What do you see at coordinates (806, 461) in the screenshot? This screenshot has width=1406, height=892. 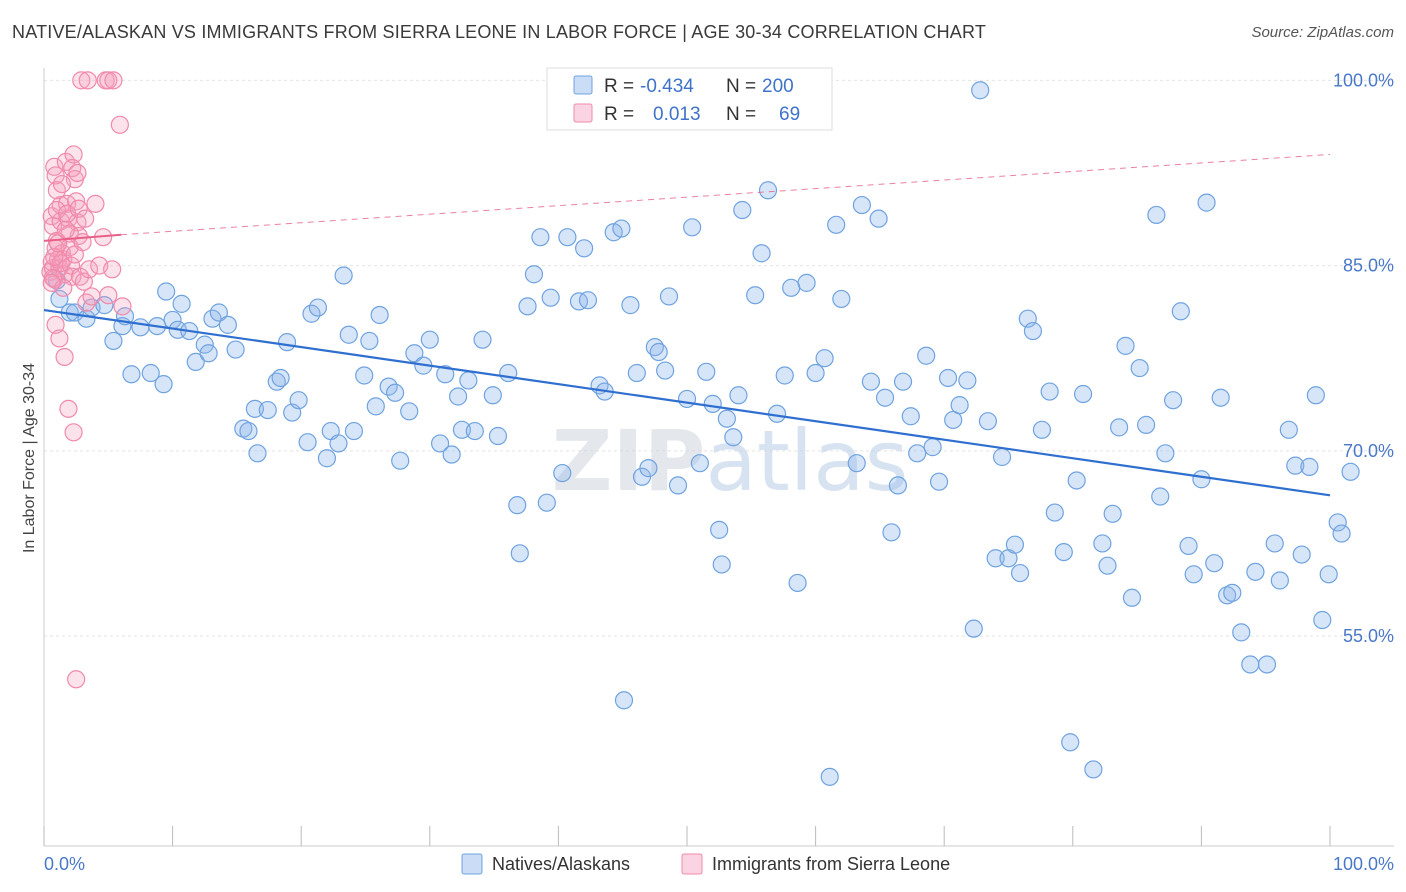 I see `watermark-atlas: atlas` at bounding box center [806, 461].